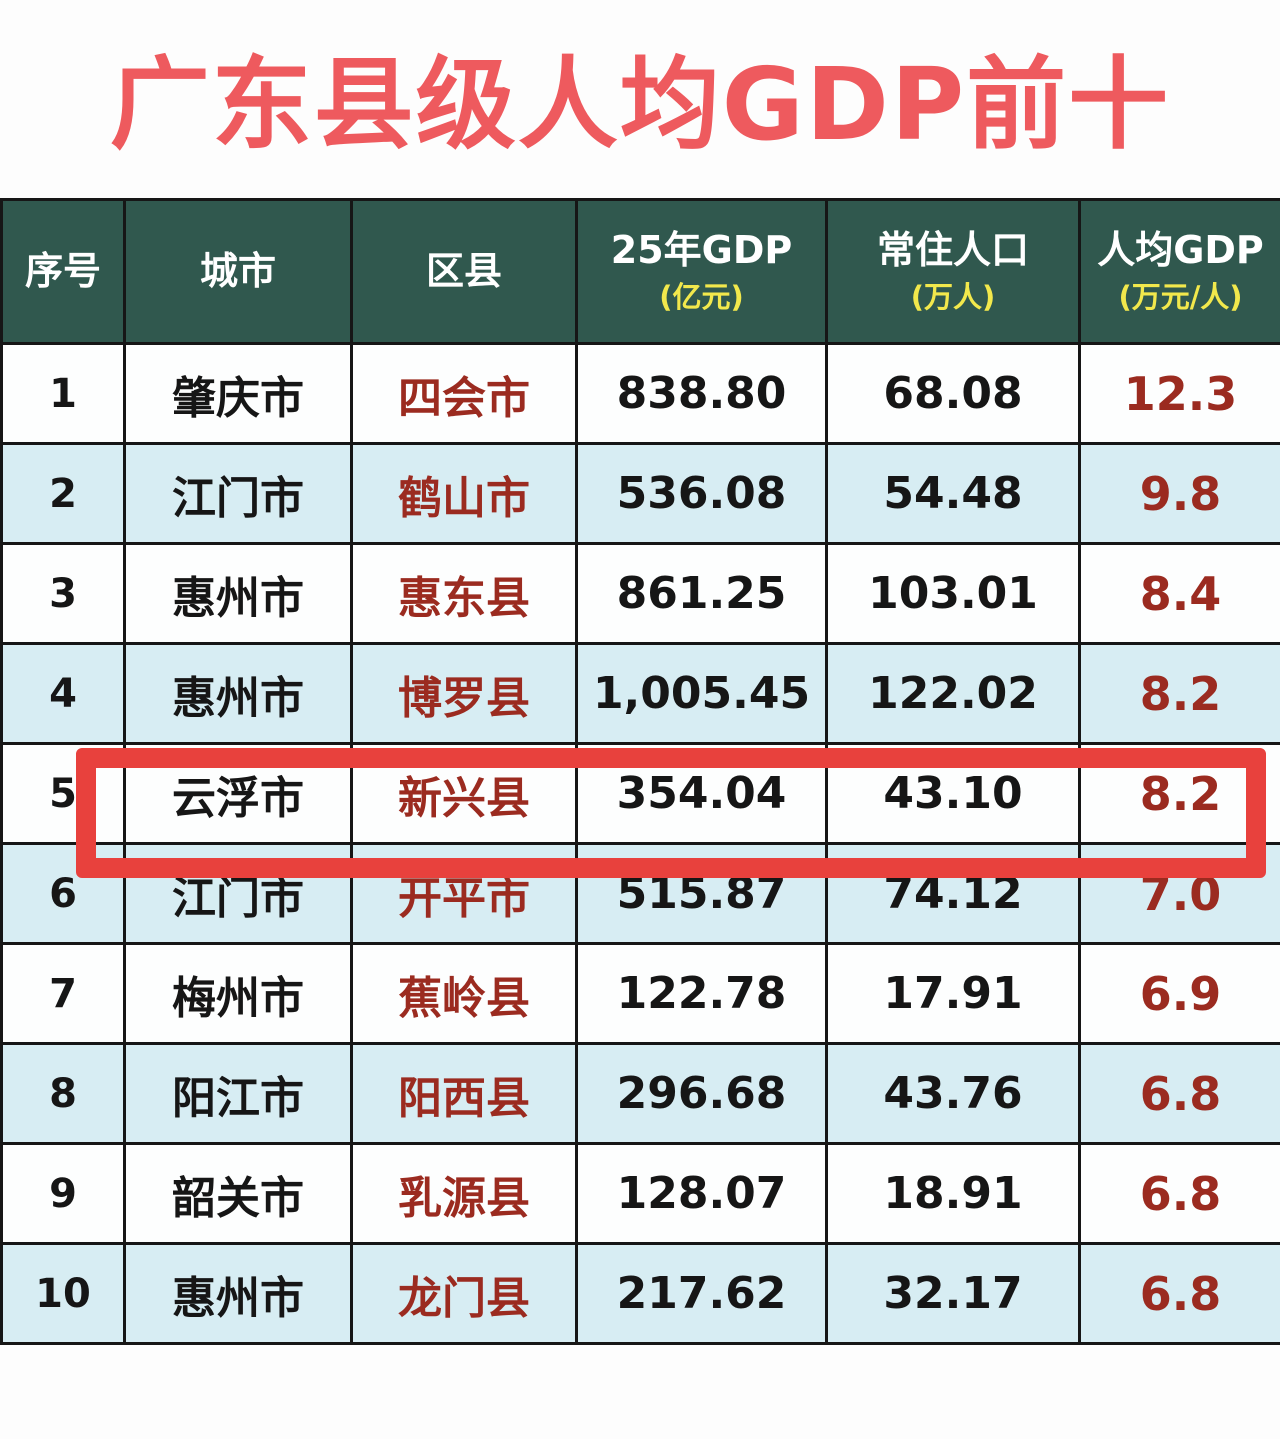  What do you see at coordinates (63, 993) in the screenshot?
I see `rank-cell: 7` at bounding box center [63, 993].